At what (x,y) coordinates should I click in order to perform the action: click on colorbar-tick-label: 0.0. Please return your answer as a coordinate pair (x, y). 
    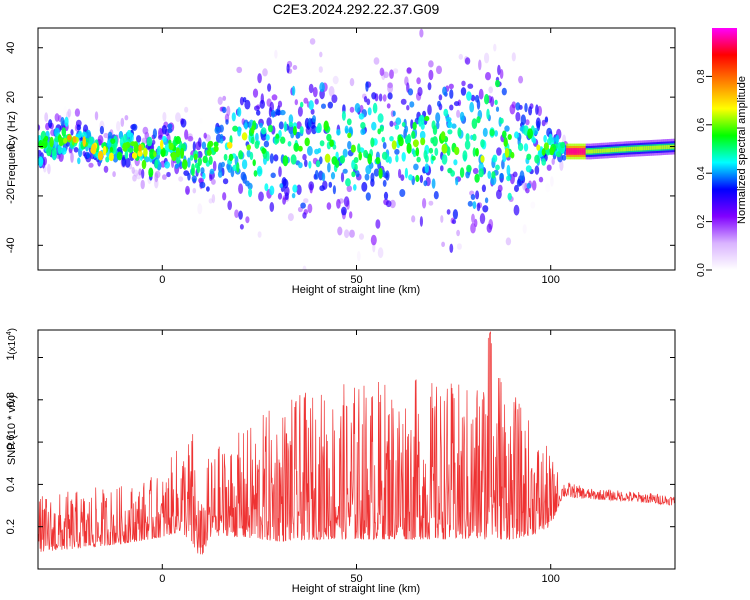
    Looking at the image, I should click on (701, 270).